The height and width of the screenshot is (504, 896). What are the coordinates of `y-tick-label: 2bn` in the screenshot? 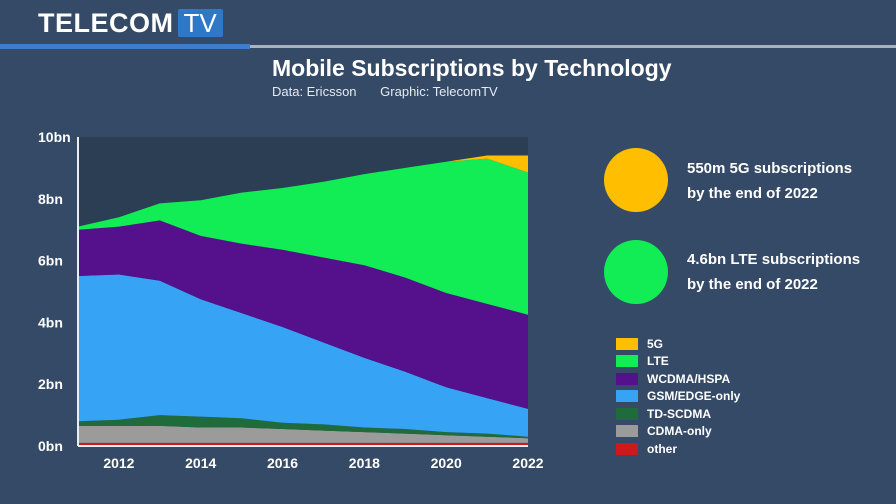 It's located at (50, 384).